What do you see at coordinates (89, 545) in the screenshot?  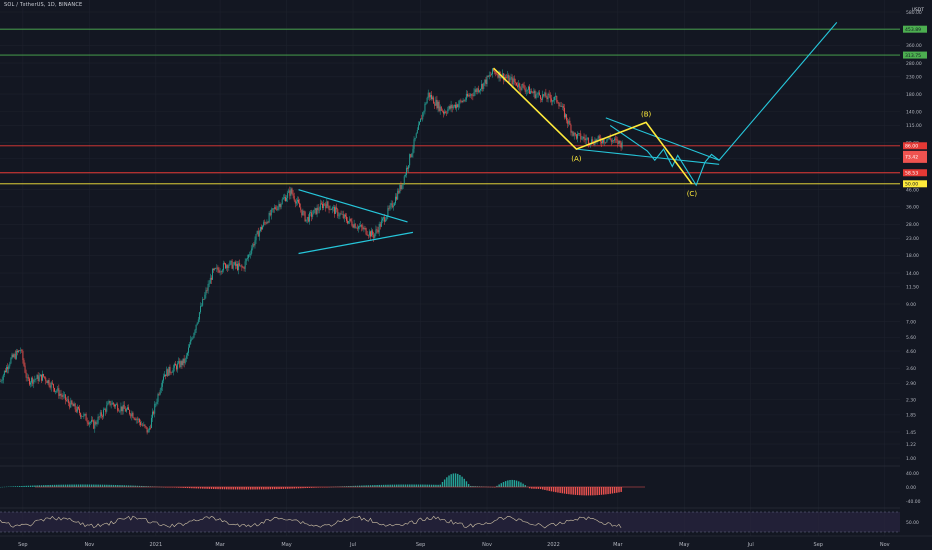 I see `time-tick: Nov` at bounding box center [89, 545].